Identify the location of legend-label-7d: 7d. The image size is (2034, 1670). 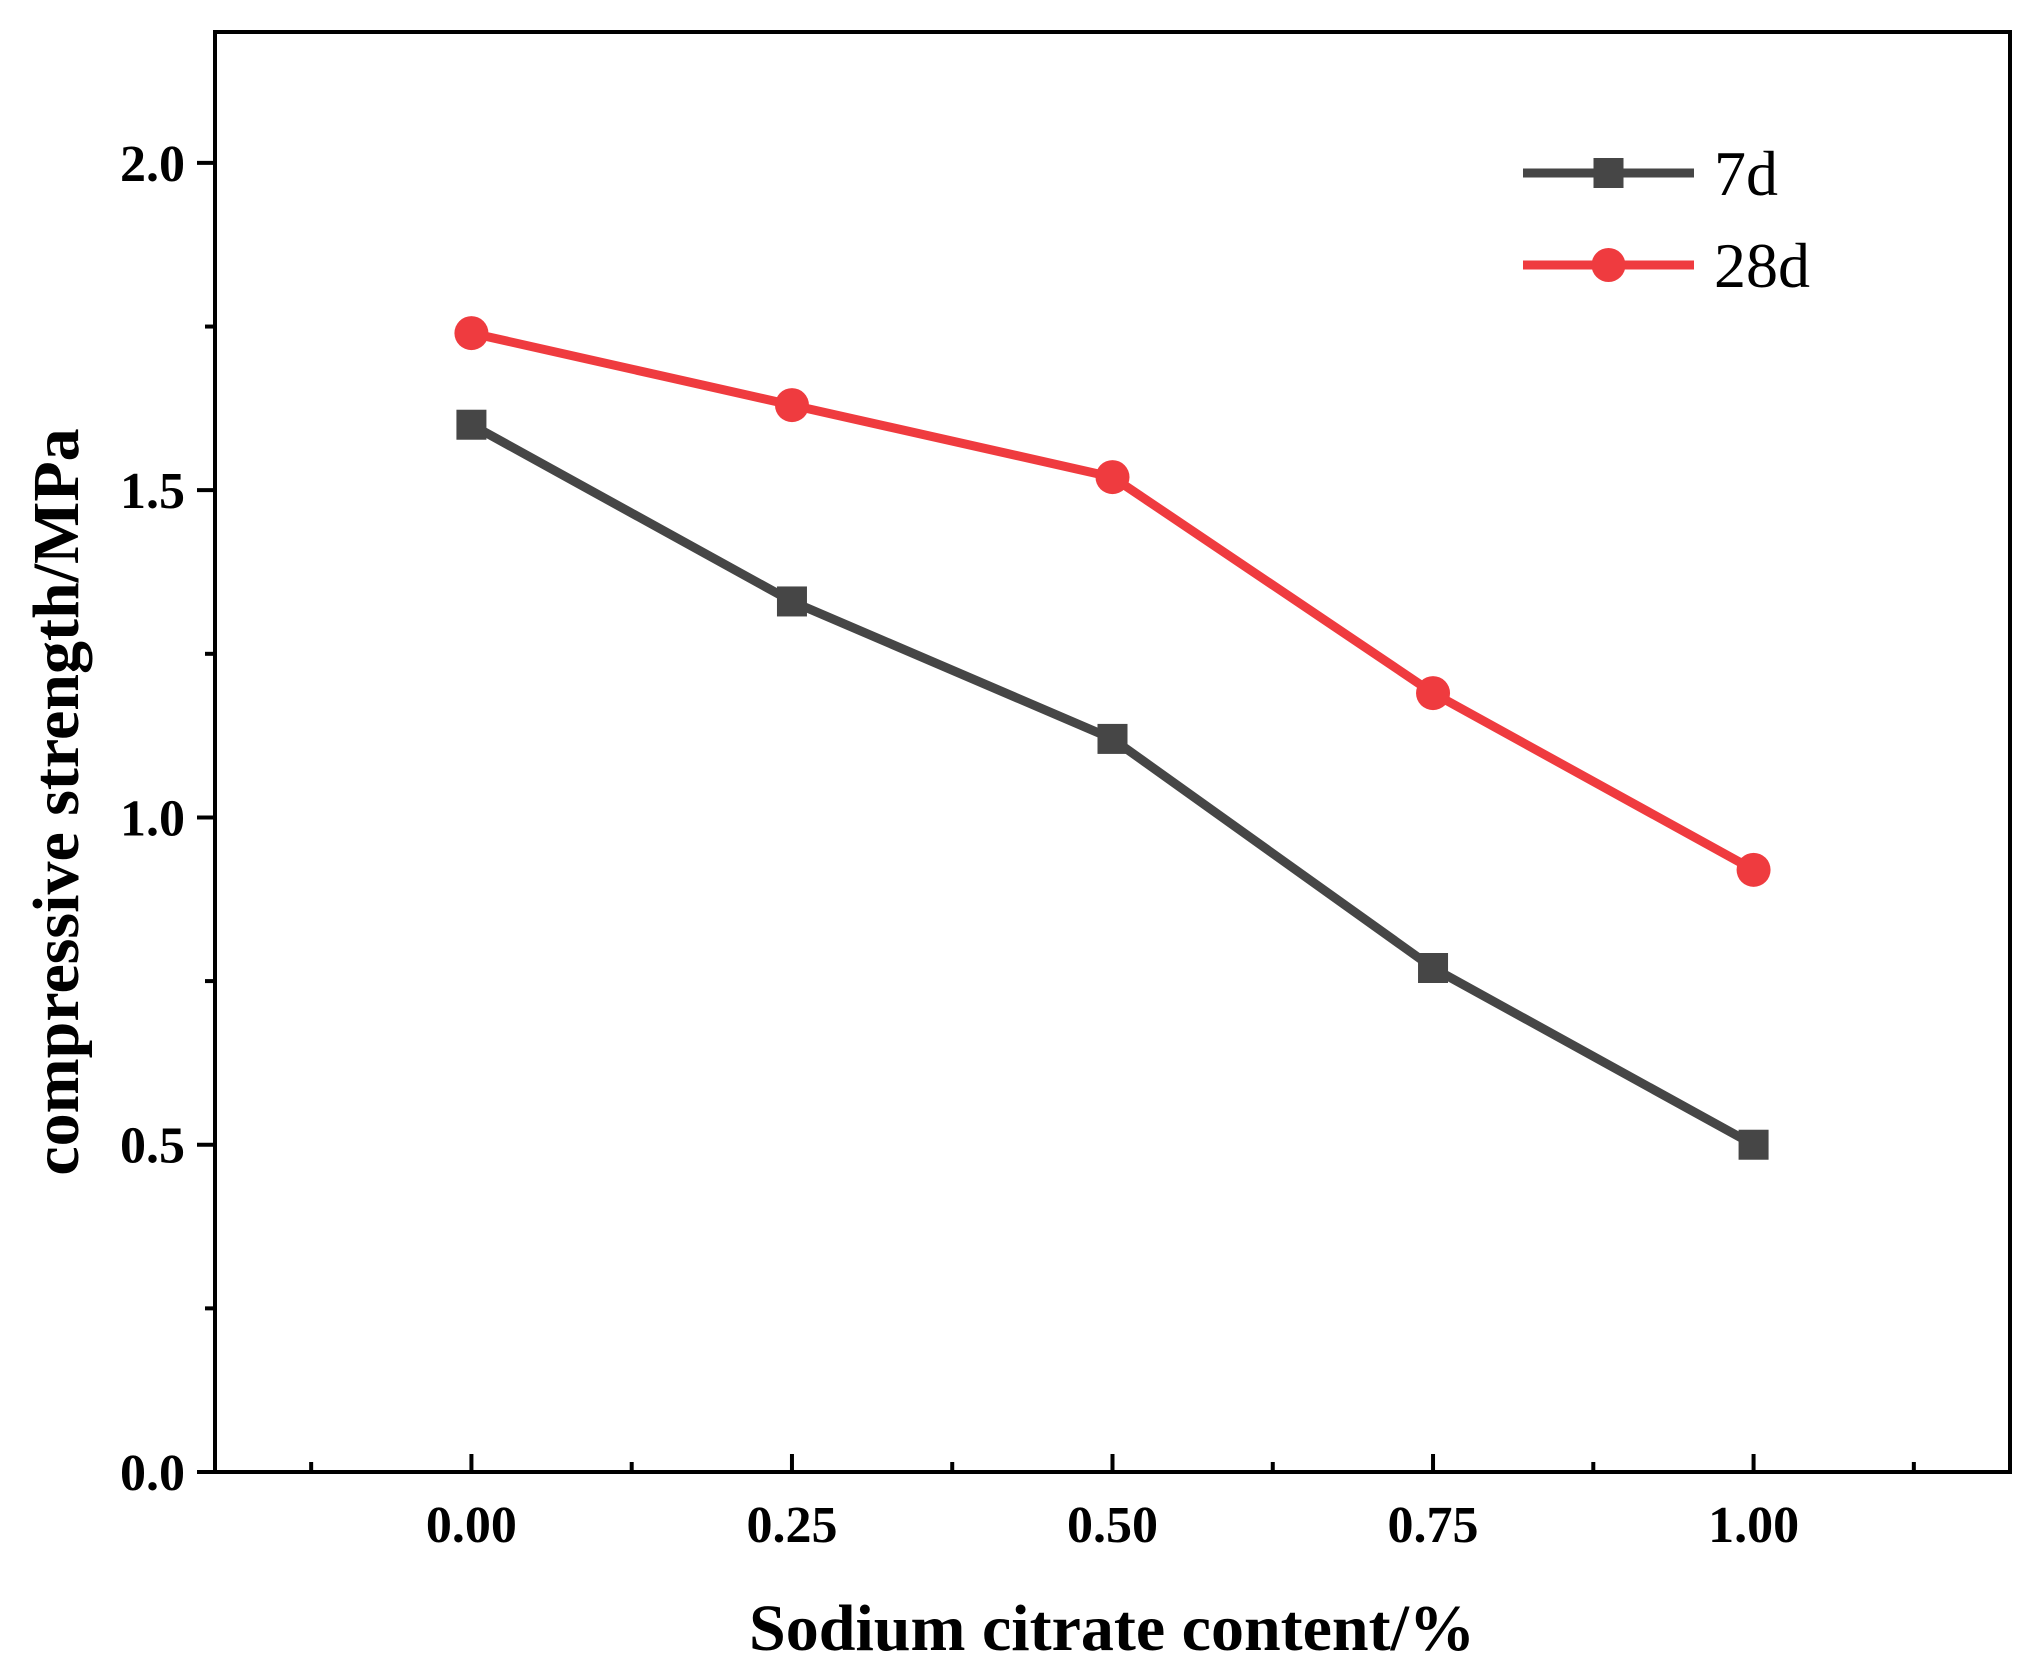
(1746, 173).